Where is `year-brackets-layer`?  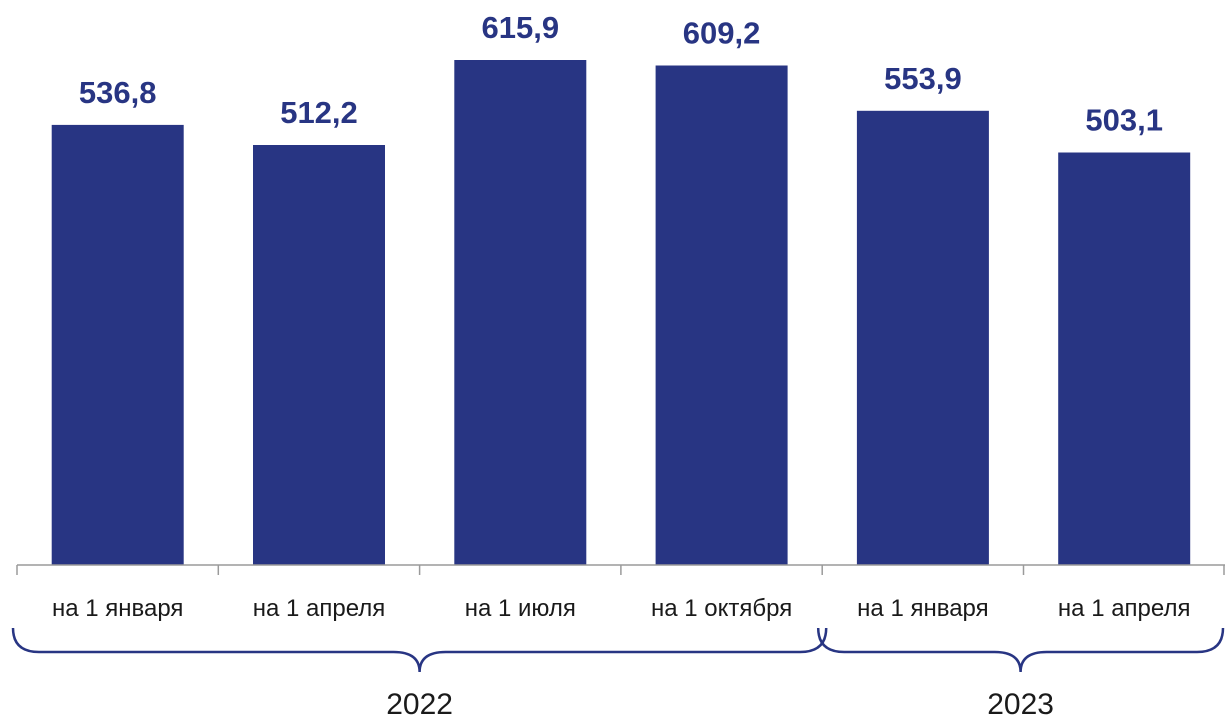
year-brackets-layer is located at coordinates (618, 650).